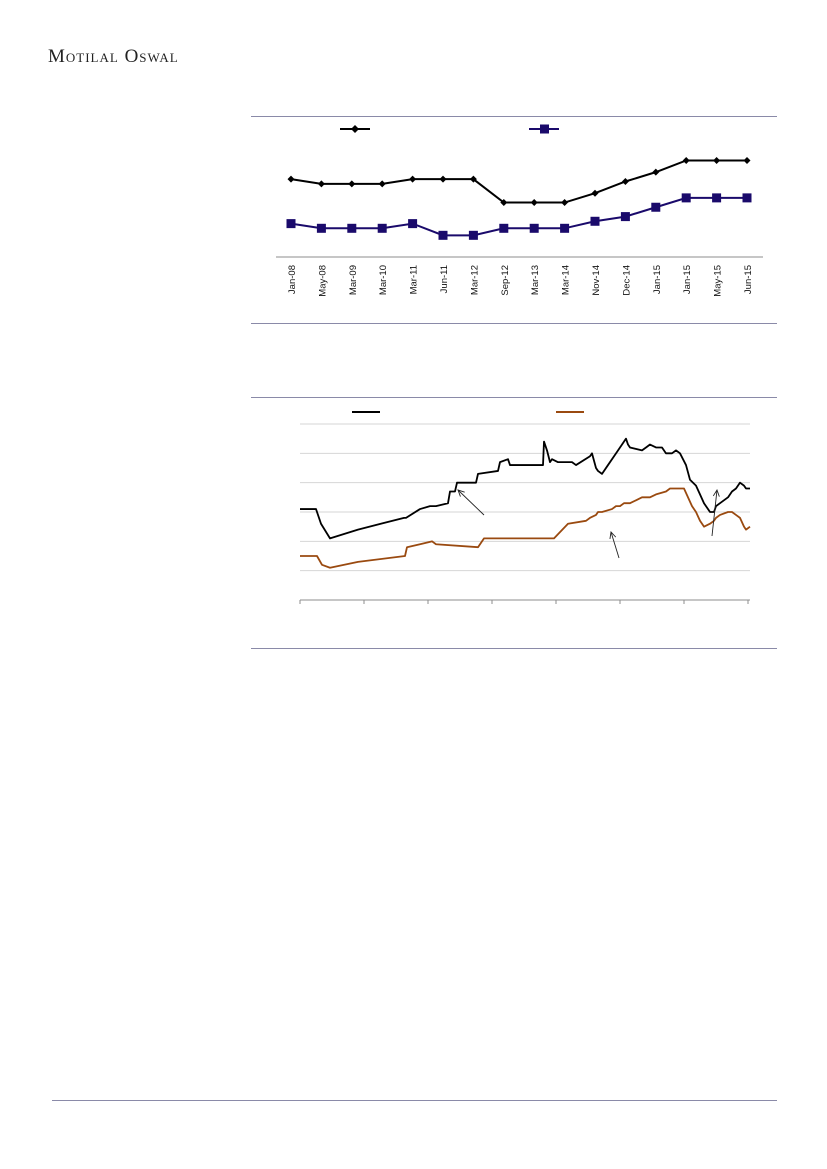 The width and height of the screenshot is (827, 1169). What do you see at coordinates (596, 280) in the screenshot?
I see `x-tick-label: Nov-14` at bounding box center [596, 280].